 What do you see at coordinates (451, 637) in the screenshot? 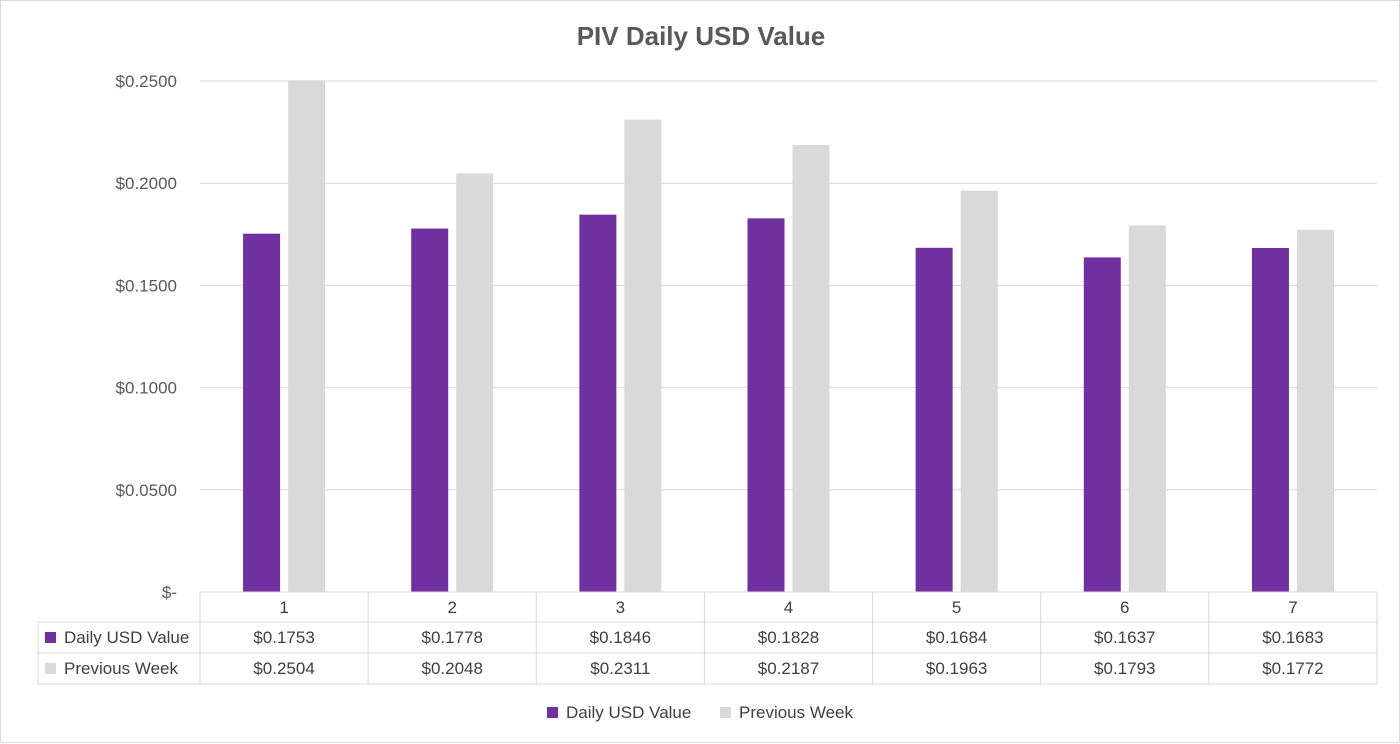
I see `data-label: $0.1778` at bounding box center [451, 637].